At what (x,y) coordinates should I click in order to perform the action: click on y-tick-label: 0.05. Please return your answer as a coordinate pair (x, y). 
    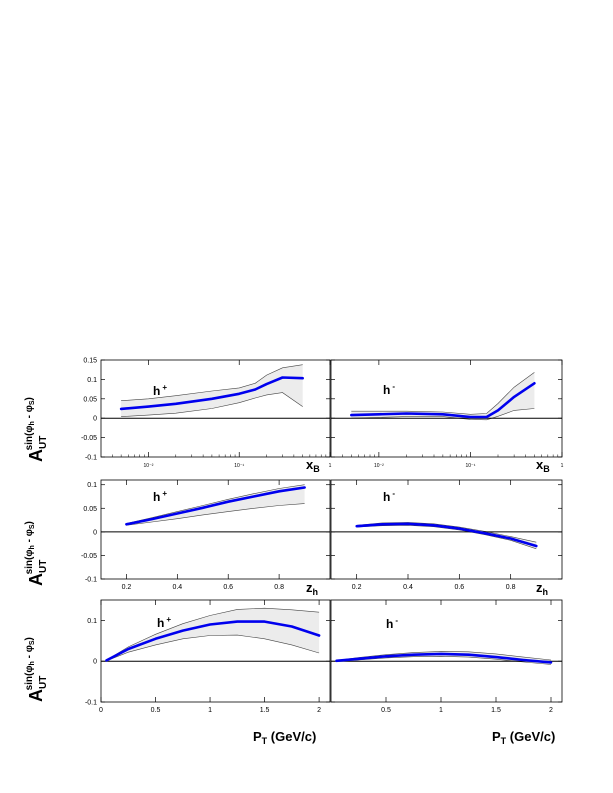
    Looking at the image, I should click on (90, 399).